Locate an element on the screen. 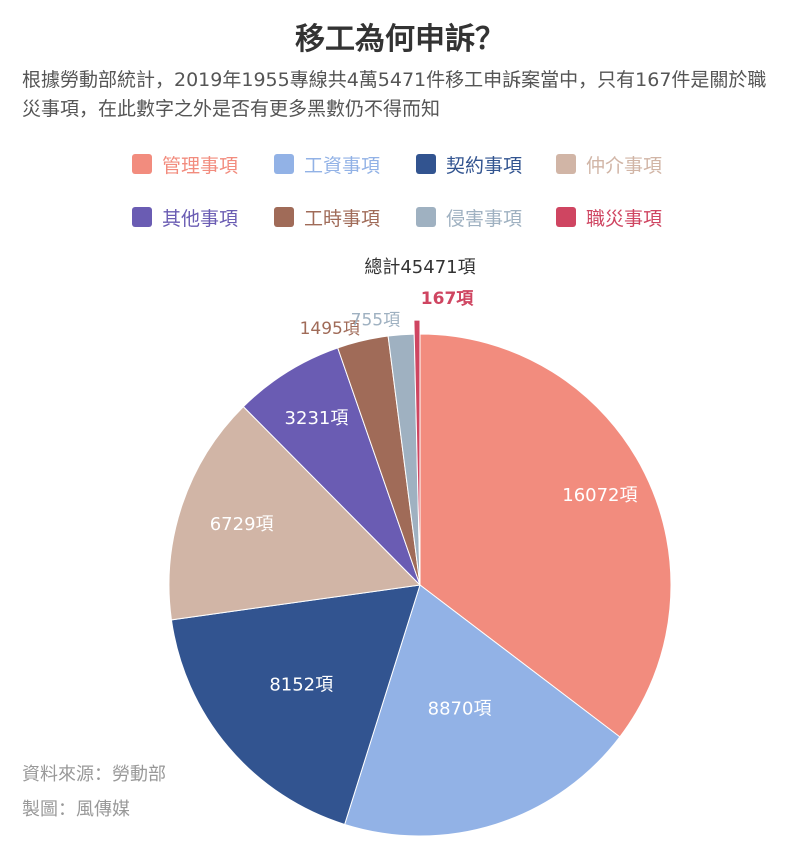 The image size is (800, 852). legend-swatch-other is located at coordinates (142, 217).